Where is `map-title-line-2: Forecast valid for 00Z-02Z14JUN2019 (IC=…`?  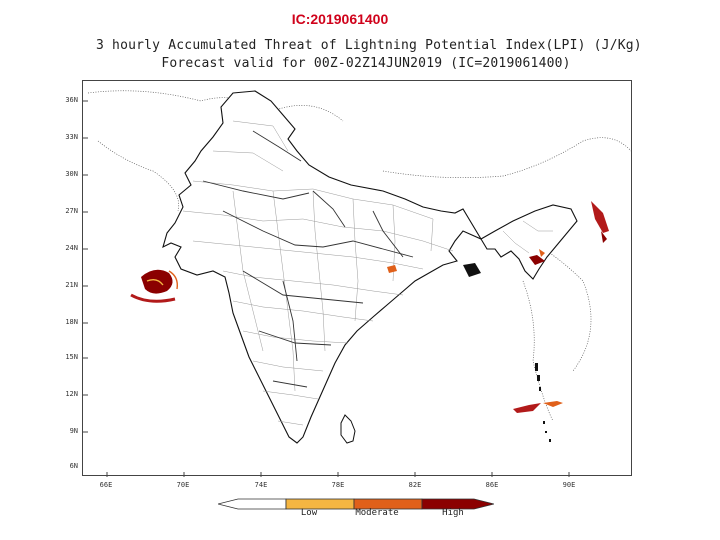 map-title-line-2: Forecast valid for 00Z-02Z14JUN2019 (IC=… is located at coordinates (366, 63).